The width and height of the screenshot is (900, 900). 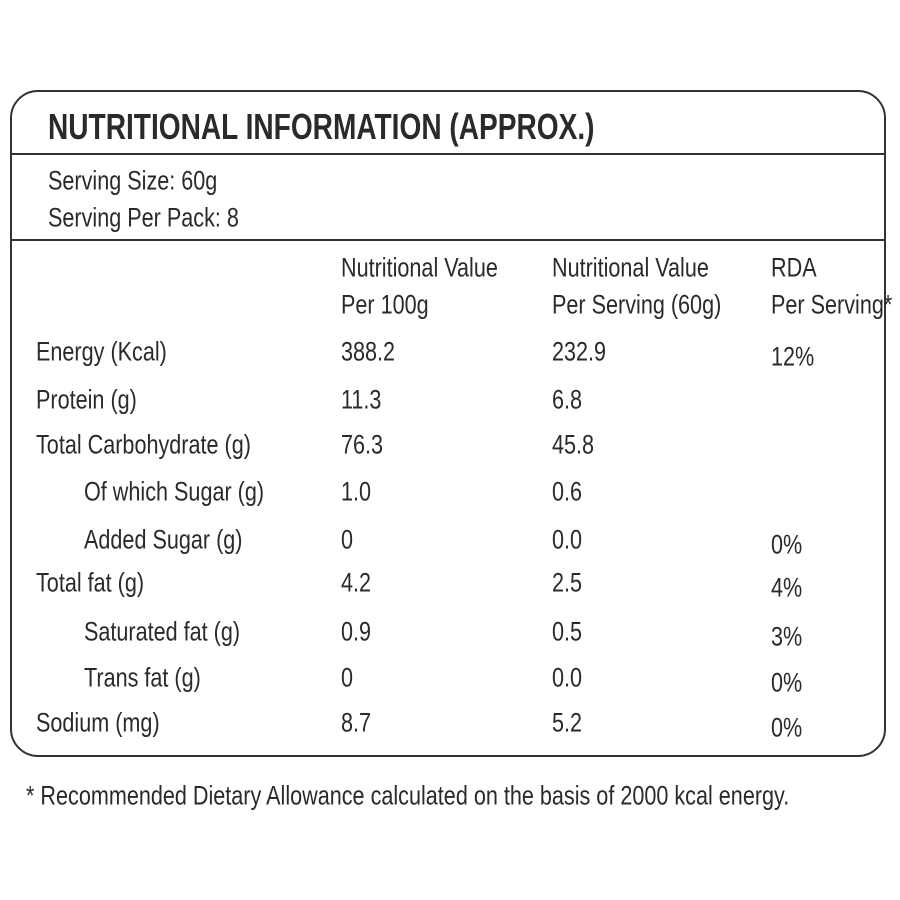 I want to click on row-label: Energy (Kcal), so click(x=101, y=351).